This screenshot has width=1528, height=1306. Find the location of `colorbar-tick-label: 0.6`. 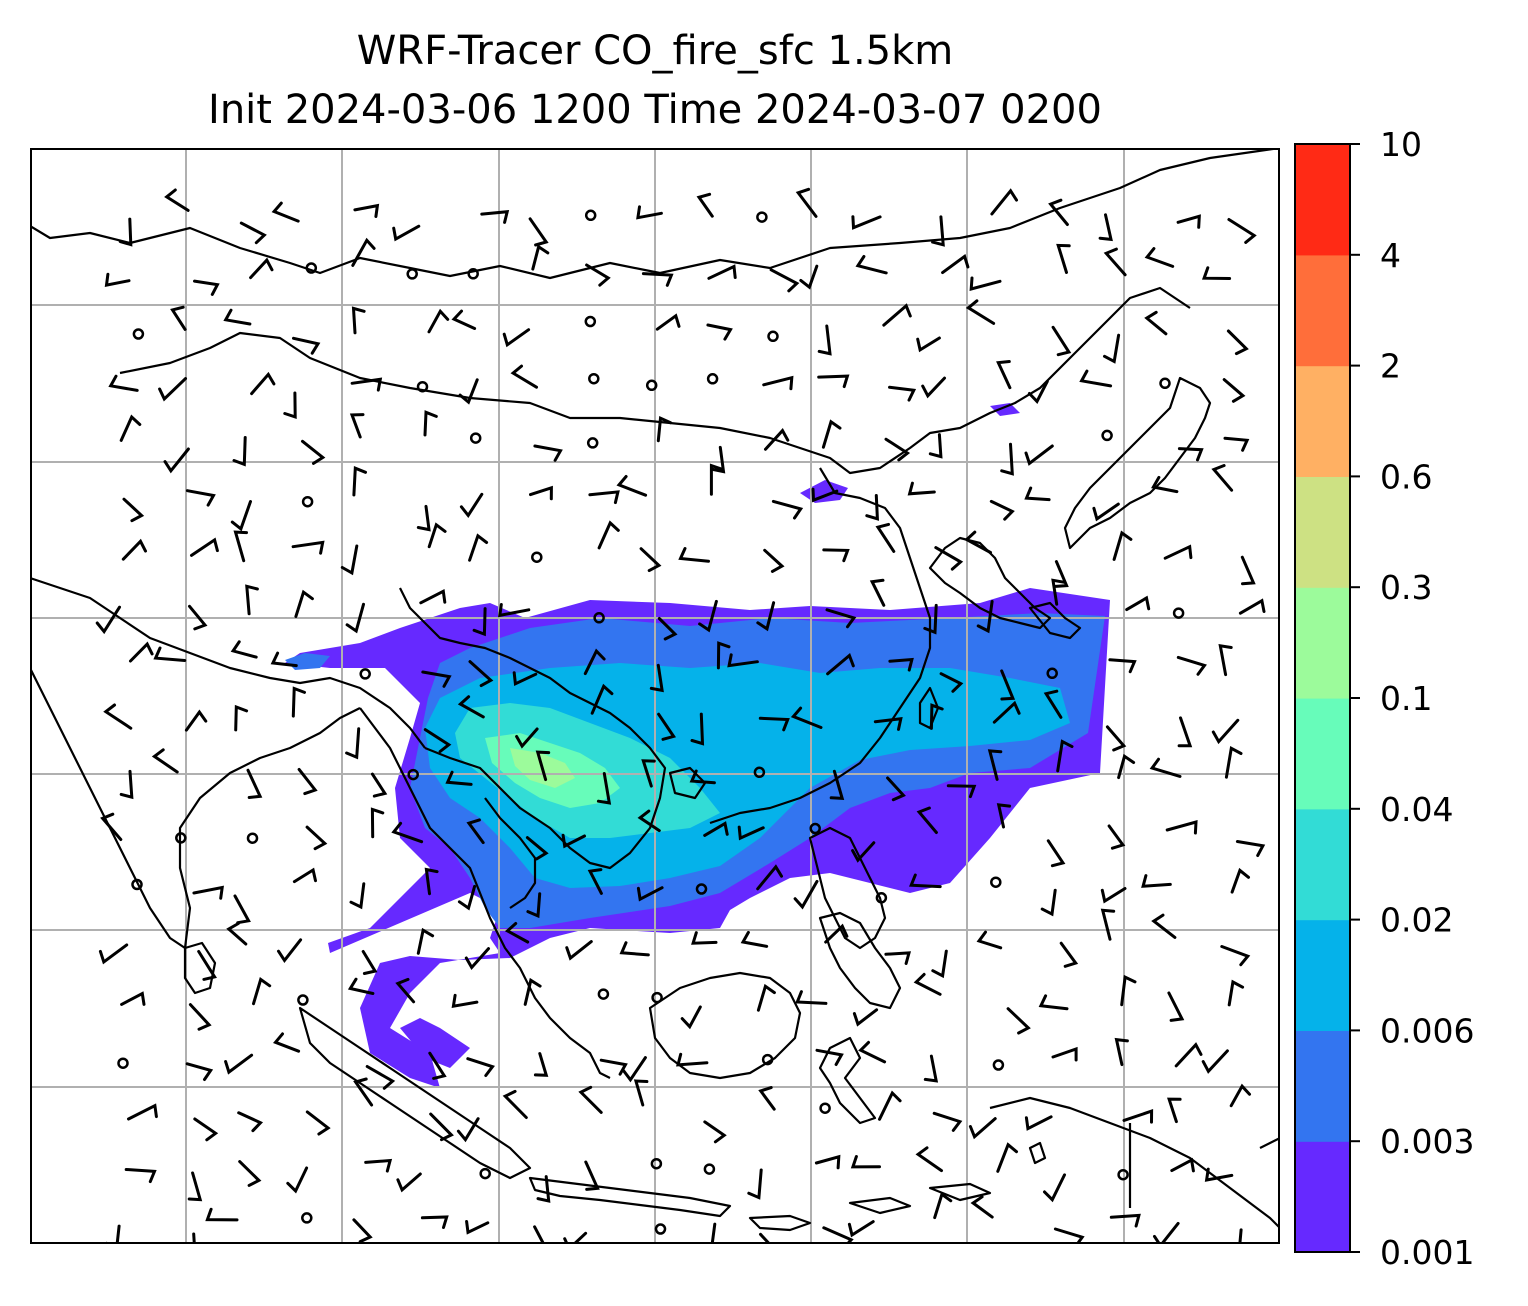

colorbar-tick-label: 0.6 is located at coordinates (1406, 476).